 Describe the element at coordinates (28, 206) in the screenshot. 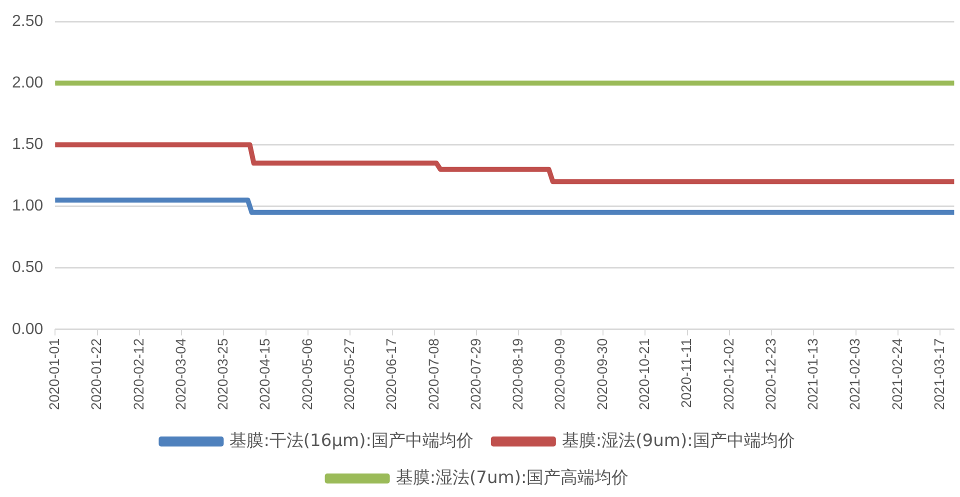

I see `y-tick-label: 1.00` at that location.